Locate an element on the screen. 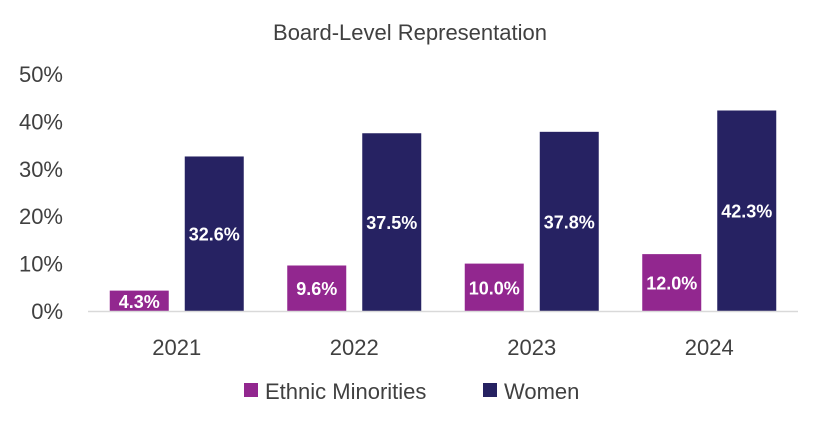  data-label: 9.6% is located at coordinates (316, 289).